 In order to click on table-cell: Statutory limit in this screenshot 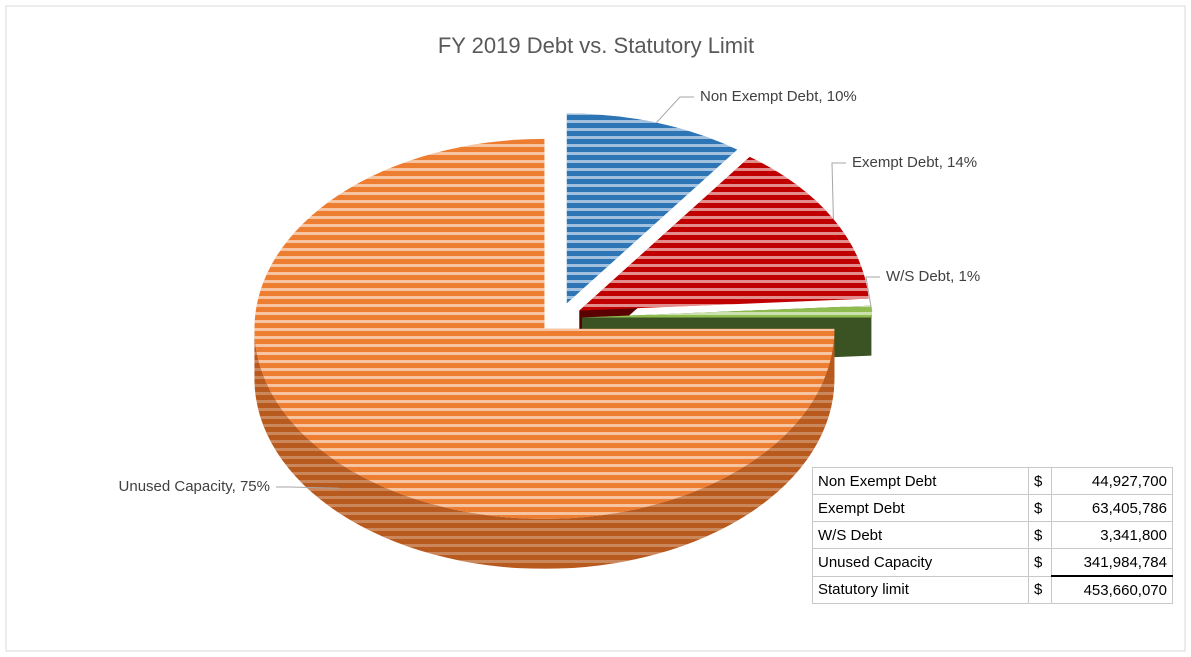, I will do `click(920, 589)`.